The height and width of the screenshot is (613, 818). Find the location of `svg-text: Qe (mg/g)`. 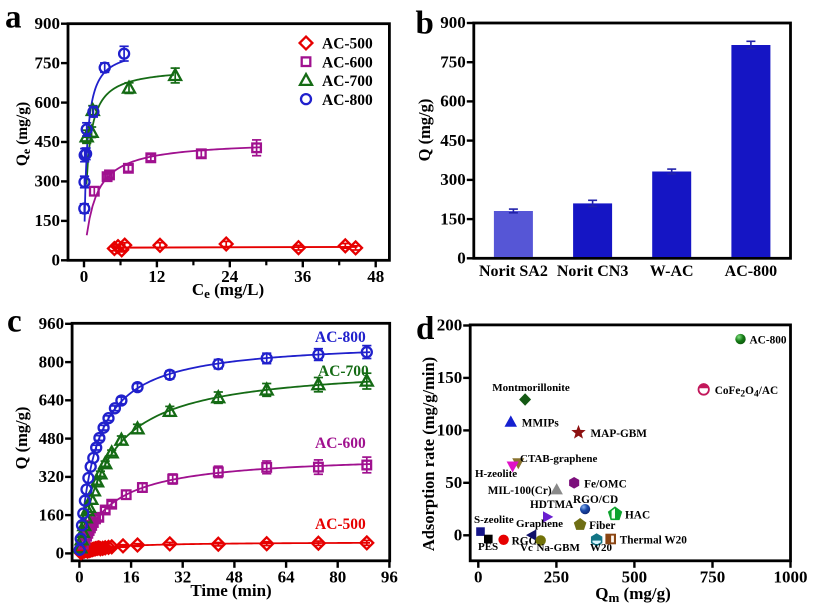

svg-text: Qe (mg/g) is located at coordinates (23, 134).